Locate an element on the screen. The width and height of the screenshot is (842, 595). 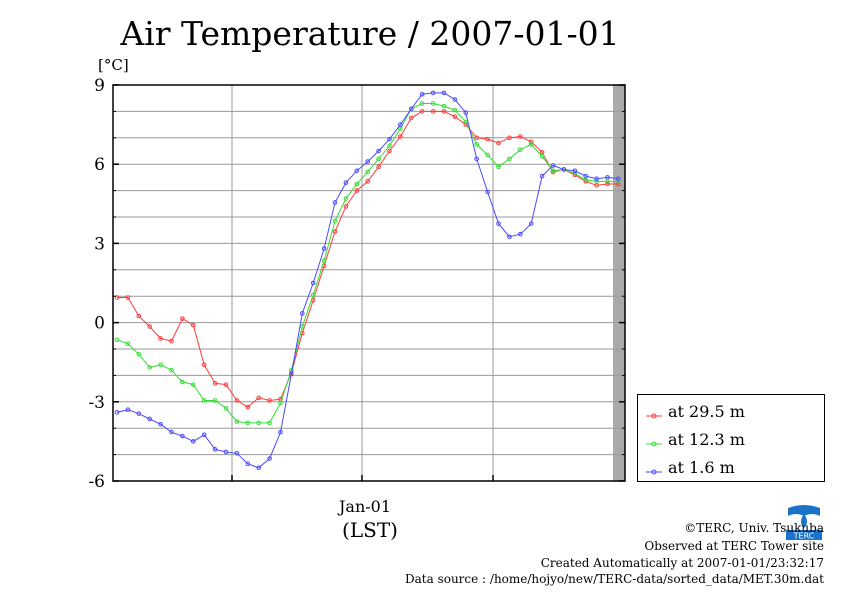
terc-logo-icon: TERC is located at coordinates (804, 522).